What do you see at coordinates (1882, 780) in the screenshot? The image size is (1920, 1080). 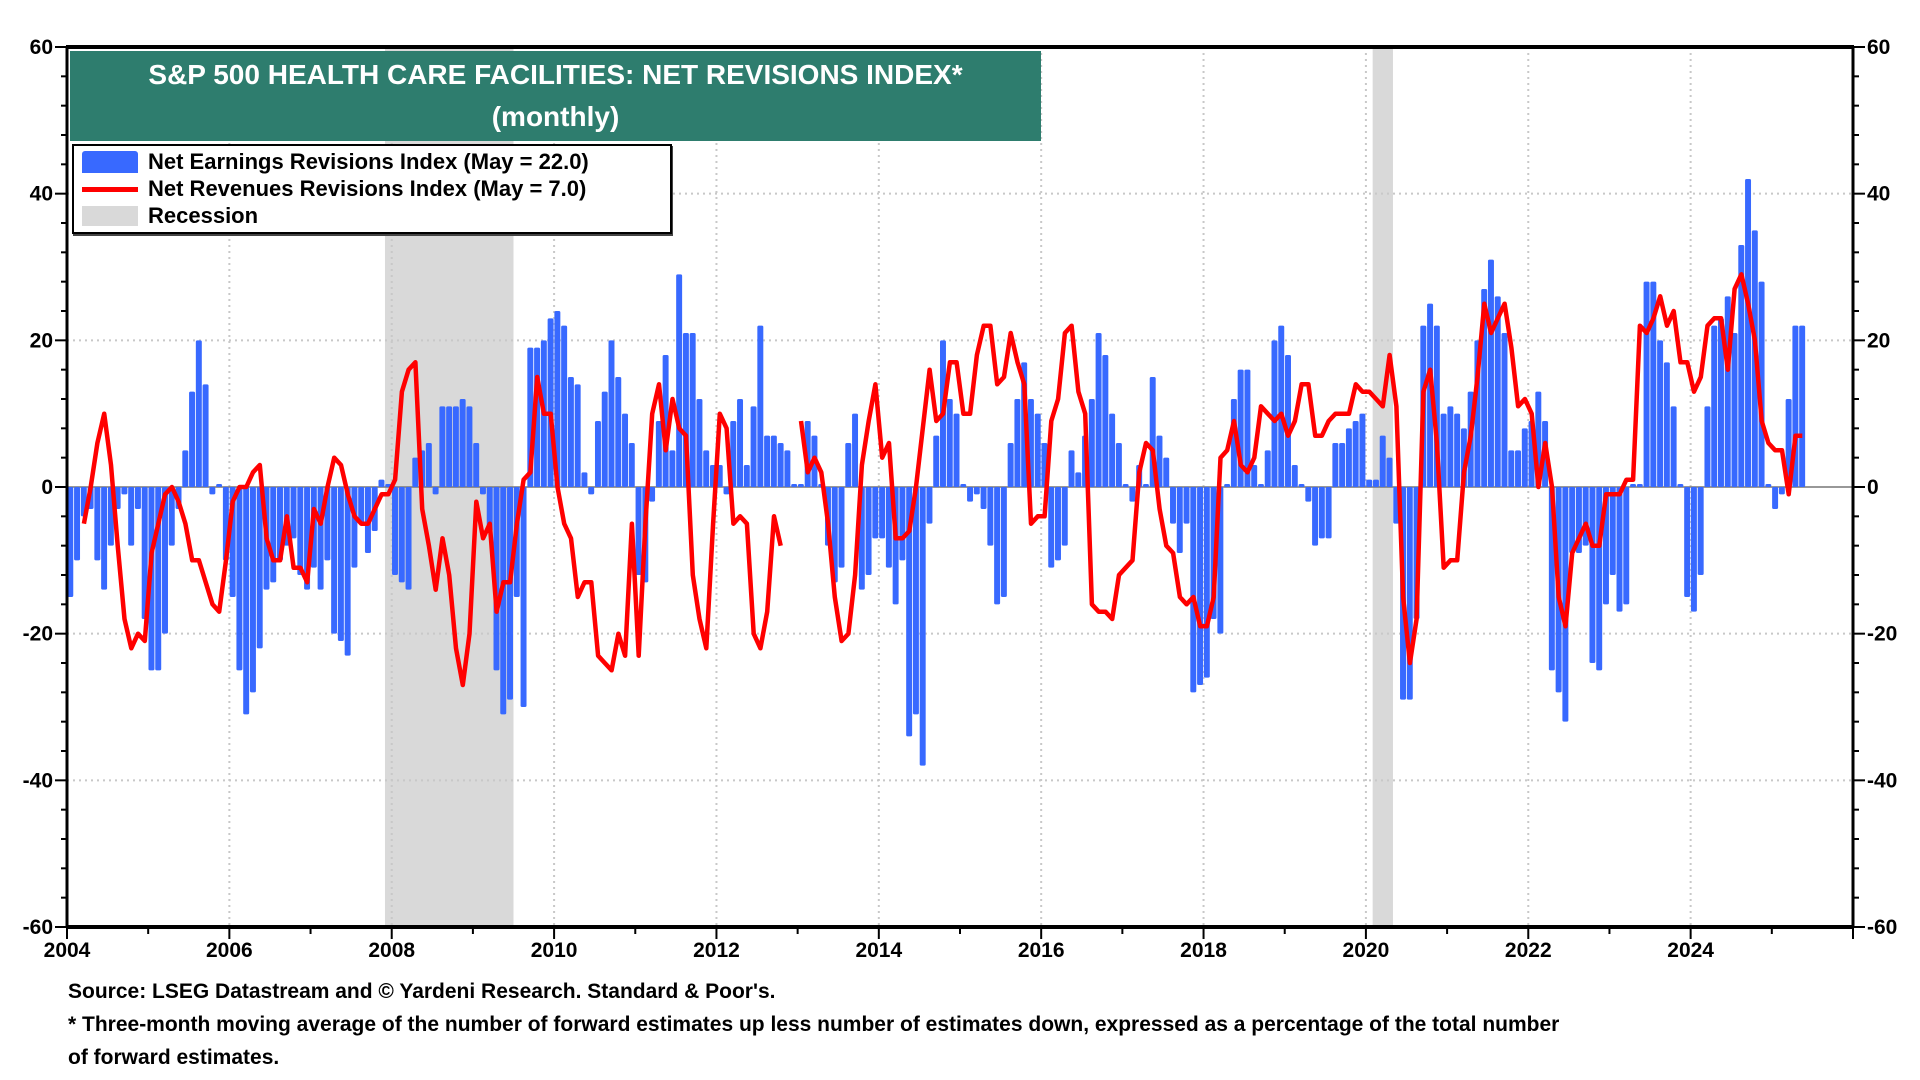 I see `y-tick-label-right: -40` at bounding box center [1882, 780].